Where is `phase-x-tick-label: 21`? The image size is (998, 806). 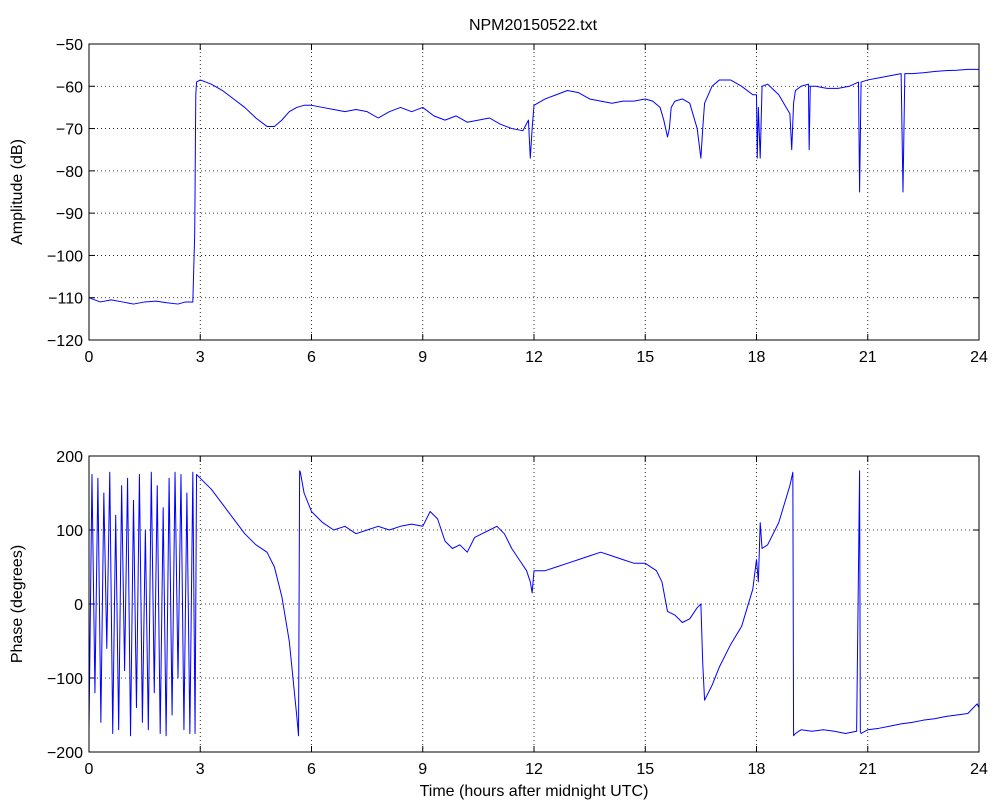 phase-x-tick-label: 21 is located at coordinates (868, 769).